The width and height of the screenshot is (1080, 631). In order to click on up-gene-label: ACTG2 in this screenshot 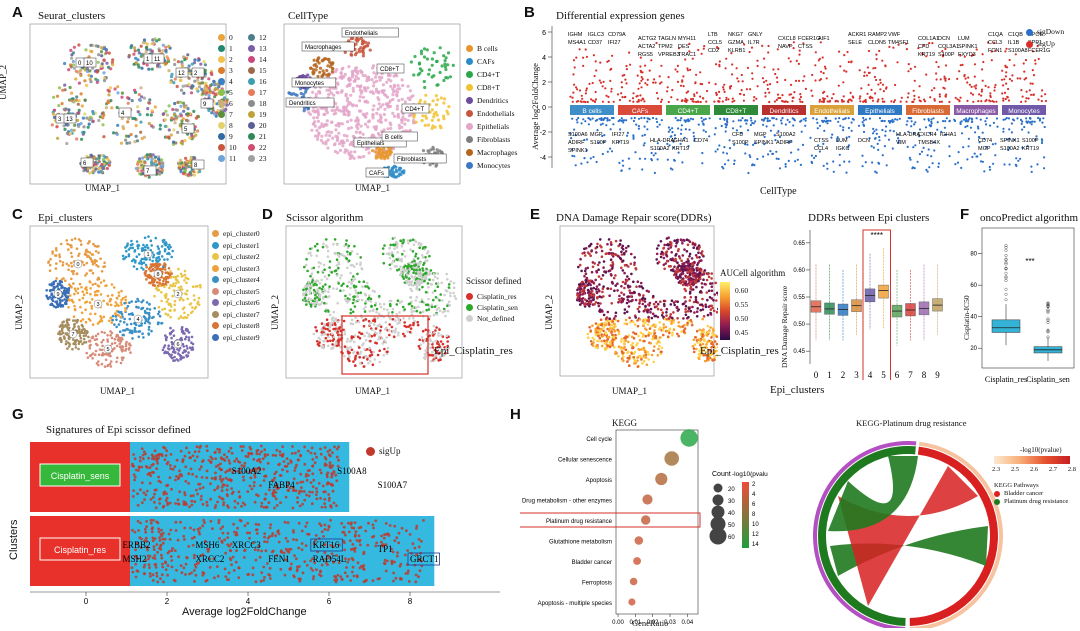, I will do `click(647, 39)`.